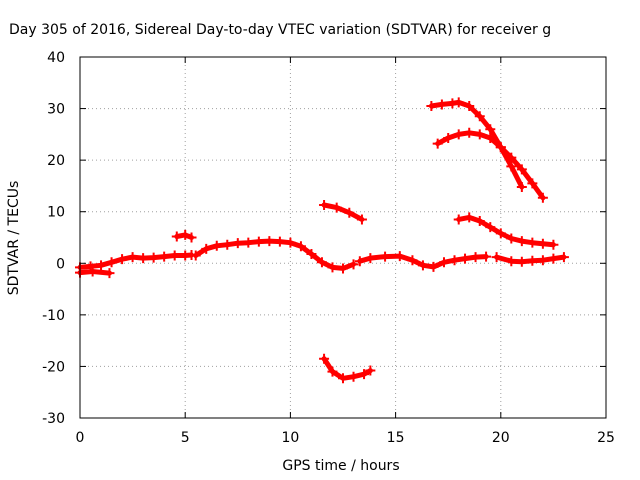 This screenshot has height=480, width=640. Describe the element at coordinates (340, 466) in the screenshot. I see `x-axis-label: GPS time / hours` at that location.